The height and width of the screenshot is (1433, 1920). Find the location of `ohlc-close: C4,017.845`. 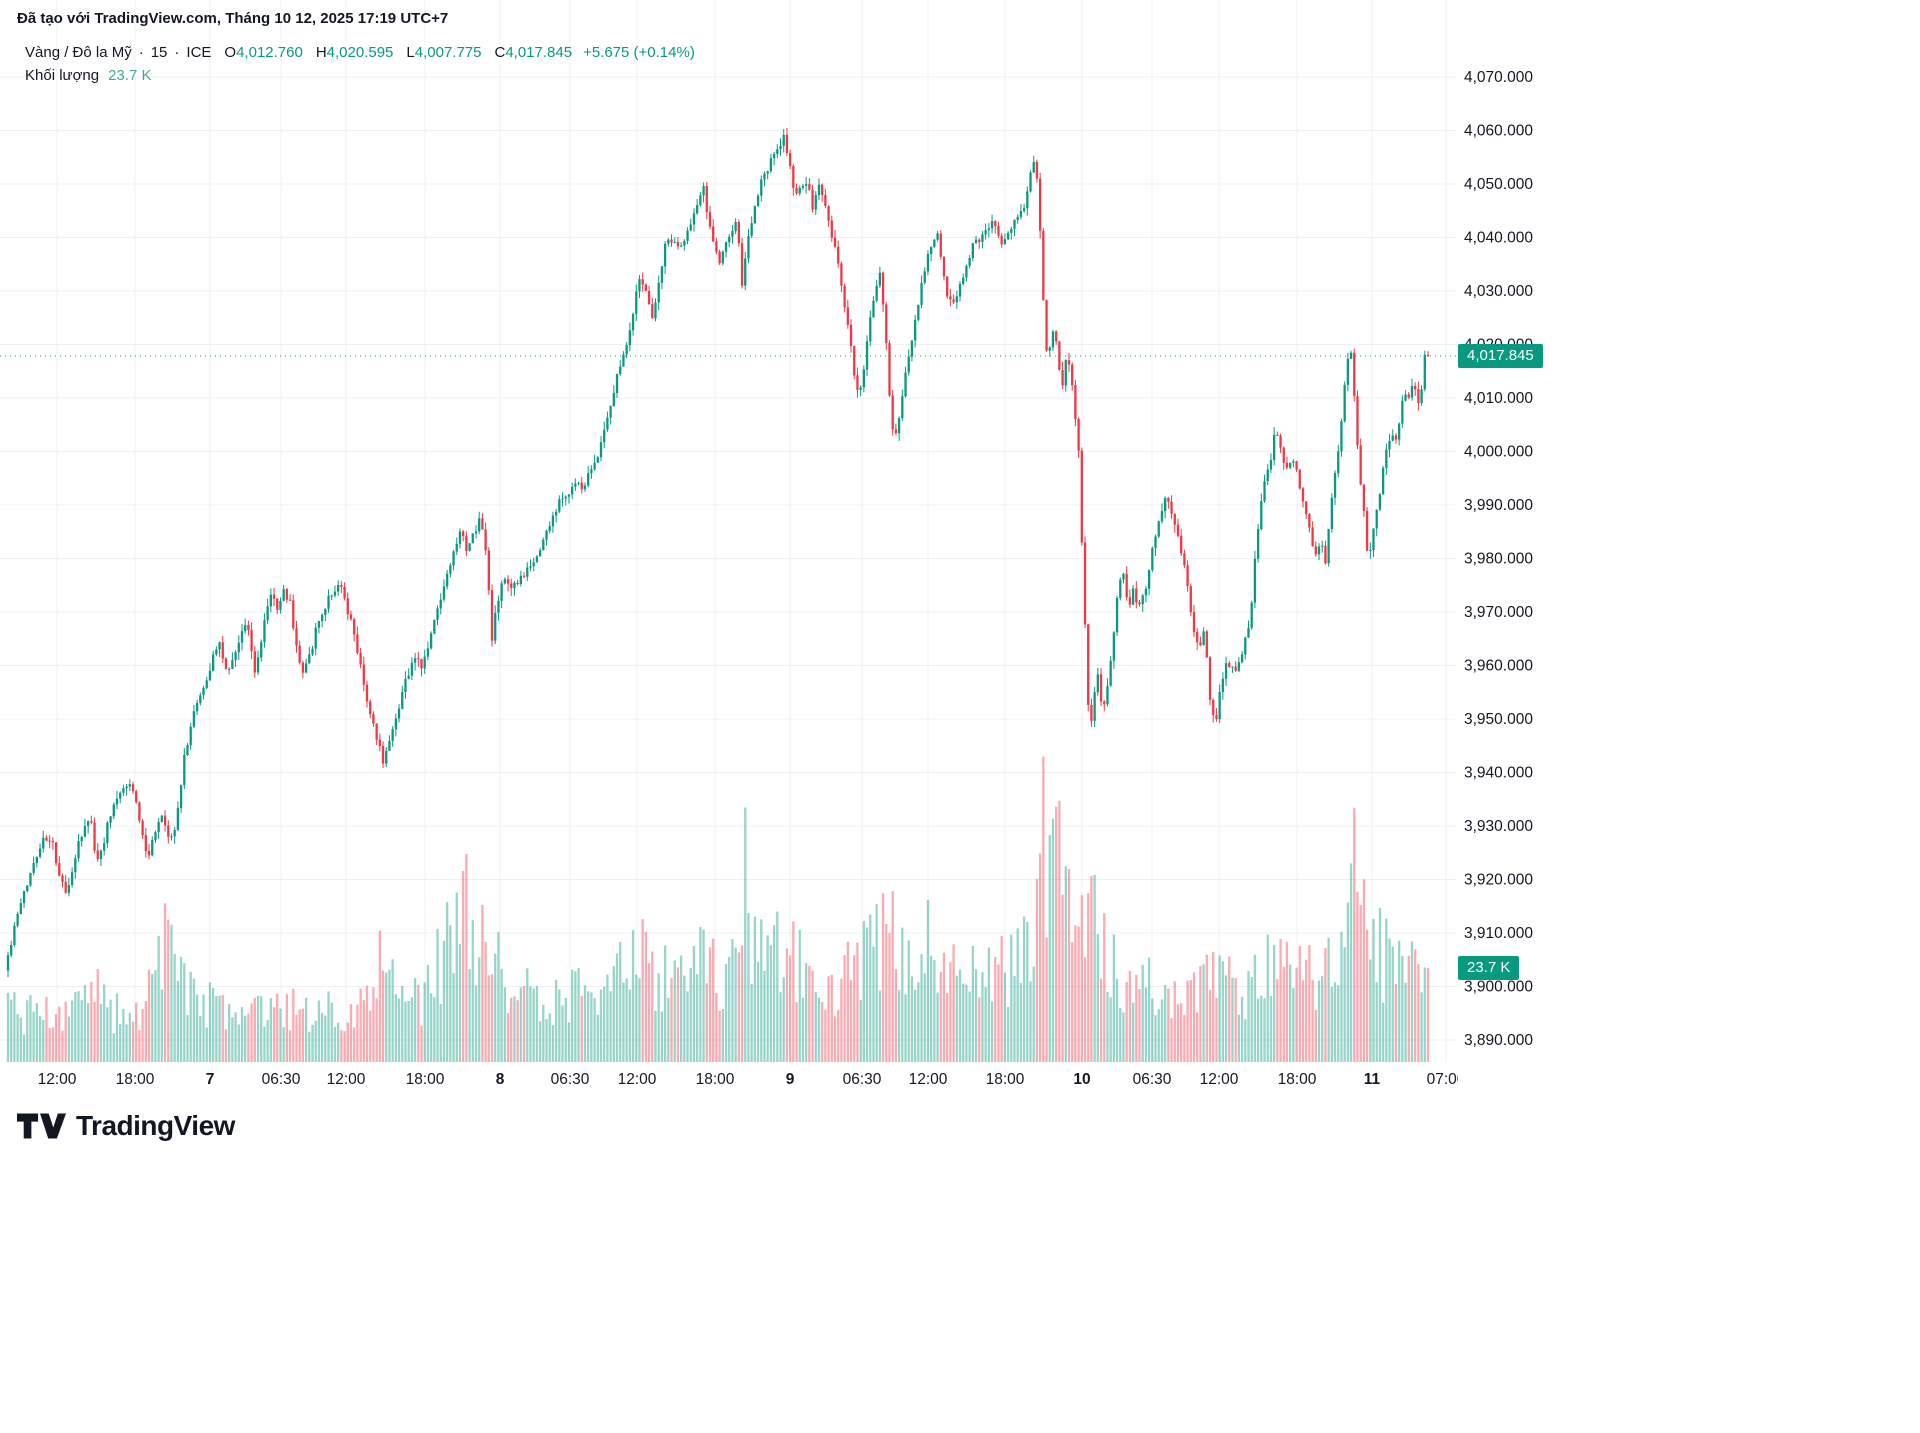

ohlc-close: C4,017.845 is located at coordinates (533, 52).